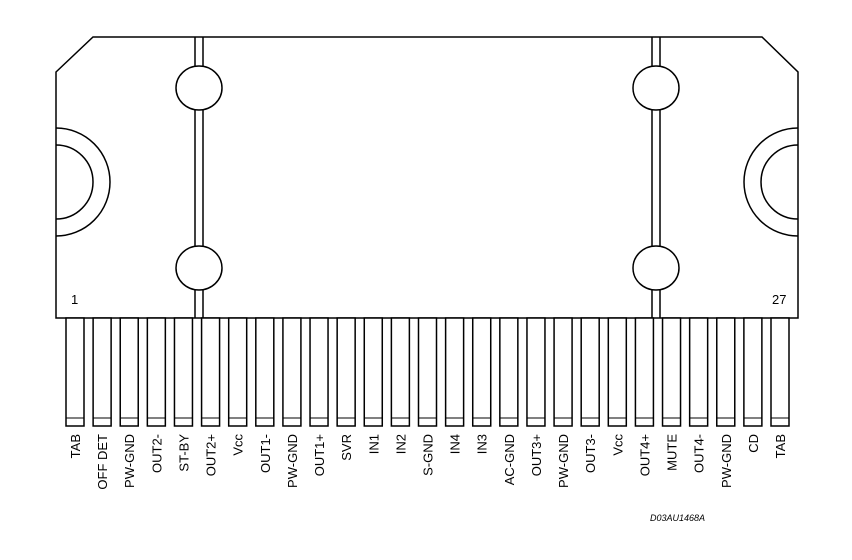  I want to click on pin-label: CD, so click(753, 443).